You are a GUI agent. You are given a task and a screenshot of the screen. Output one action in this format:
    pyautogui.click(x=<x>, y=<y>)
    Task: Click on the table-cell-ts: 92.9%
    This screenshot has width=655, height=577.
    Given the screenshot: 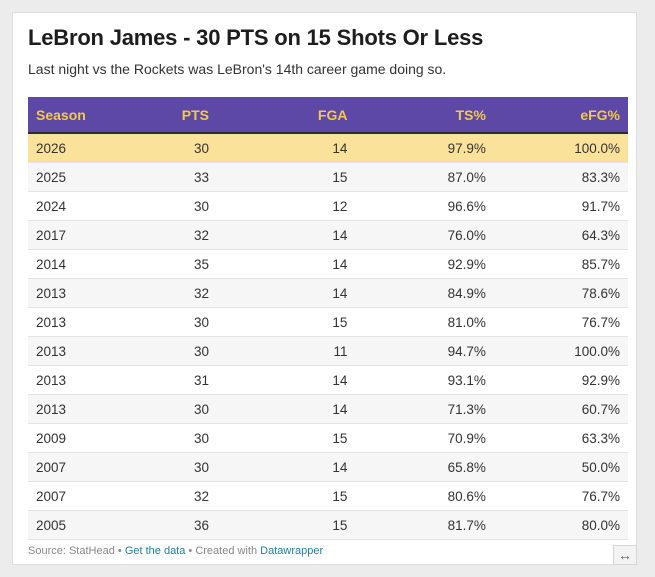 What is the action you would take?
    pyautogui.click(x=424, y=264)
    